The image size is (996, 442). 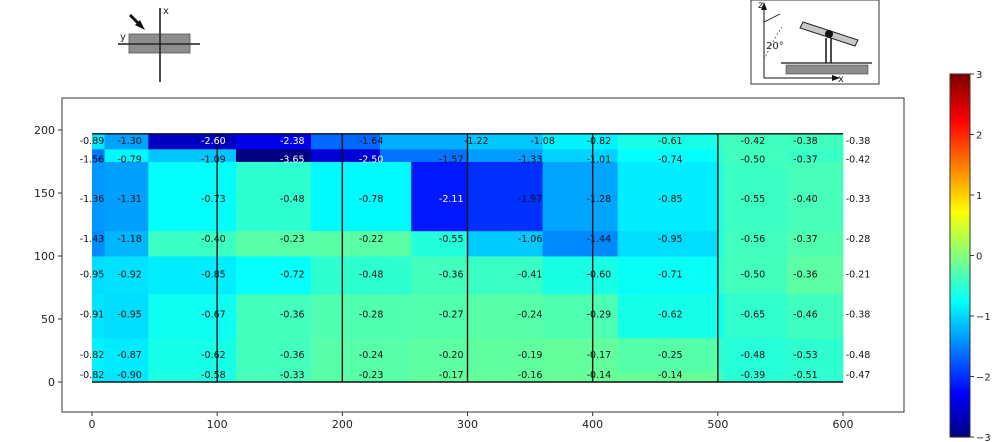 What do you see at coordinates (979, 196) in the screenshot?
I see `colorbar-tick-label: 1` at bounding box center [979, 196].